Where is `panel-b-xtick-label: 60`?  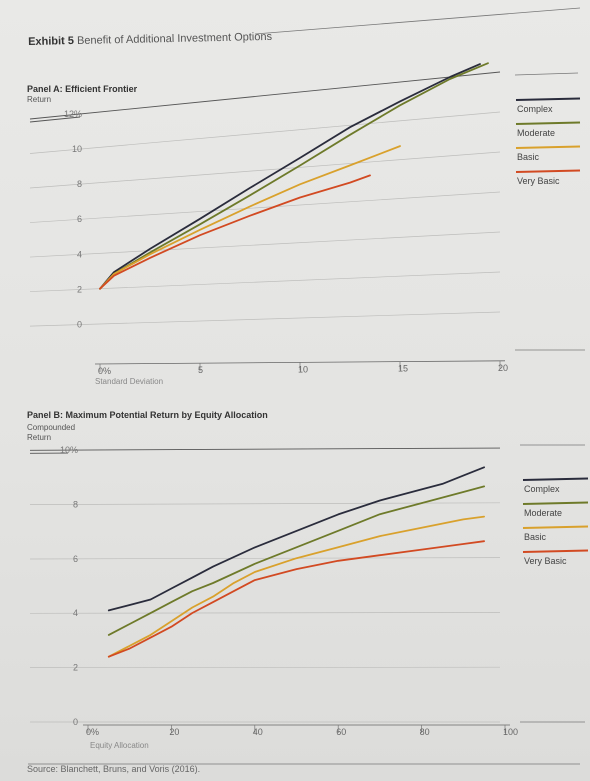
panel-b-xtick-label: 60 is located at coordinates (341, 732).